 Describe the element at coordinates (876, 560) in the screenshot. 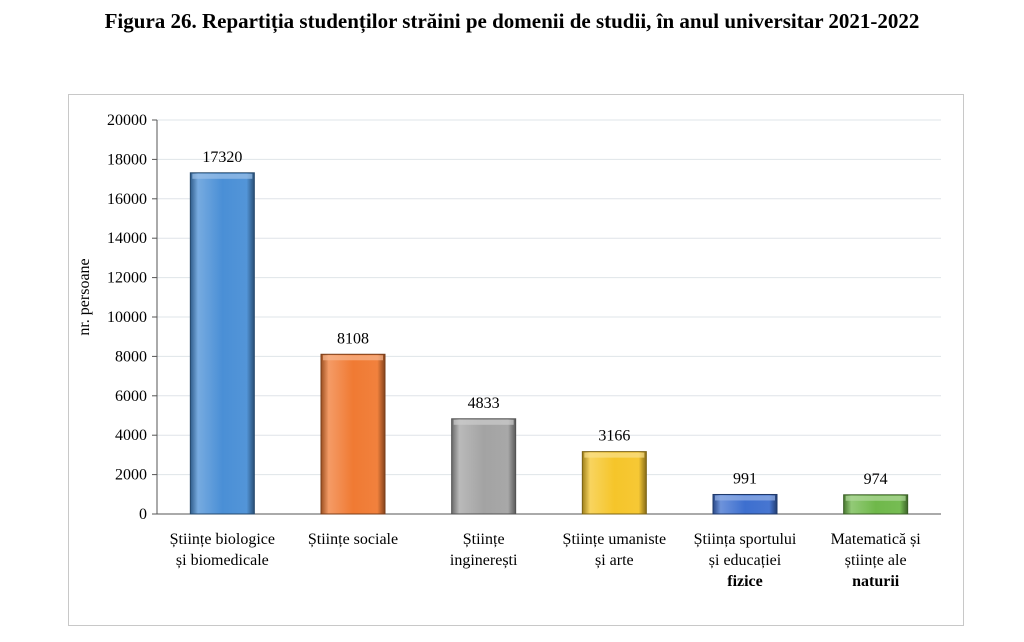

I see `x-category-label: științe ale` at that location.